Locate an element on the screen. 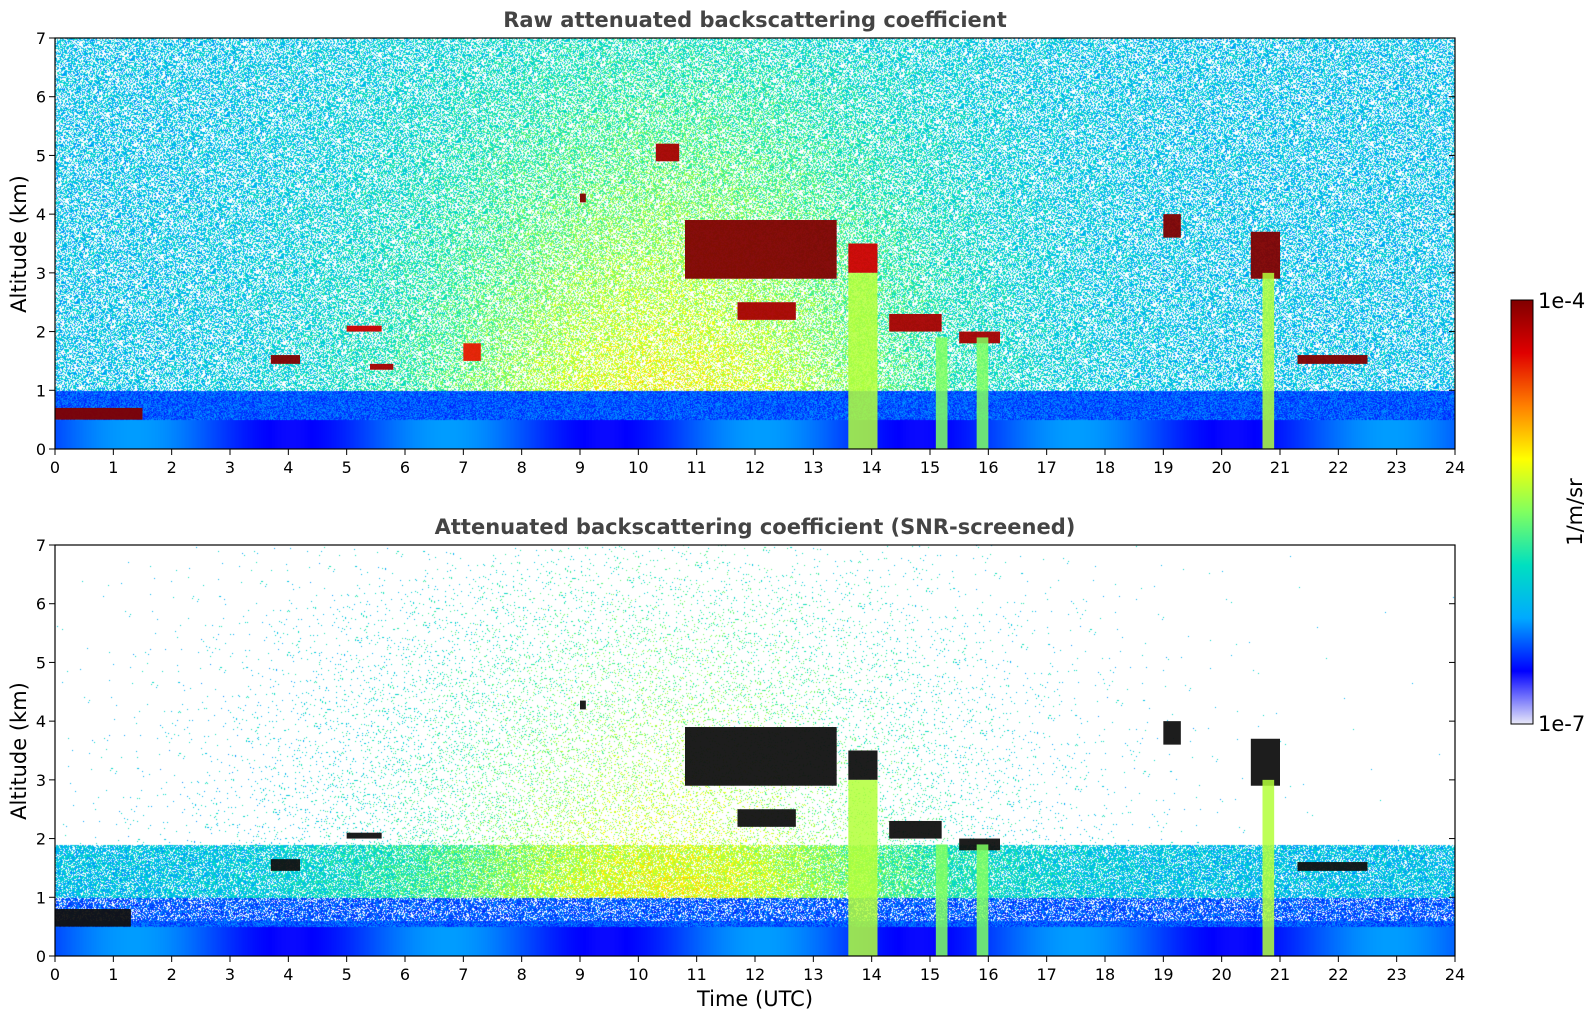 The width and height of the screenshot is (1595, 1020). colorbar-max-label: 1e-4 is located at coordinates (1561, 301).